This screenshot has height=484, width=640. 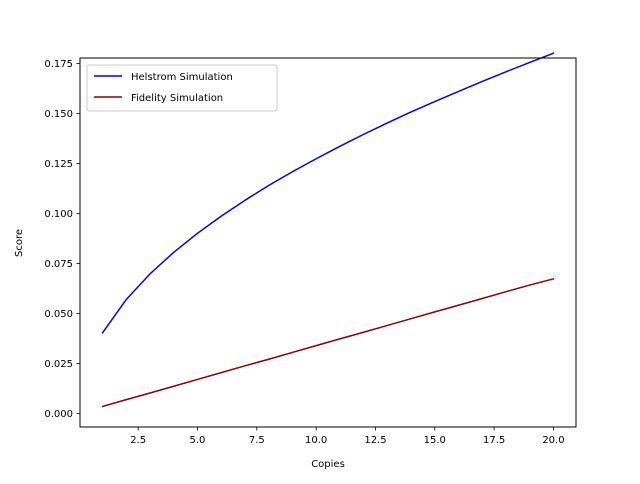 What do you see at coordinates (198, 440) in the screenshot?
I see `x-tick-label: 5.0` at bounding box center [198, 440].